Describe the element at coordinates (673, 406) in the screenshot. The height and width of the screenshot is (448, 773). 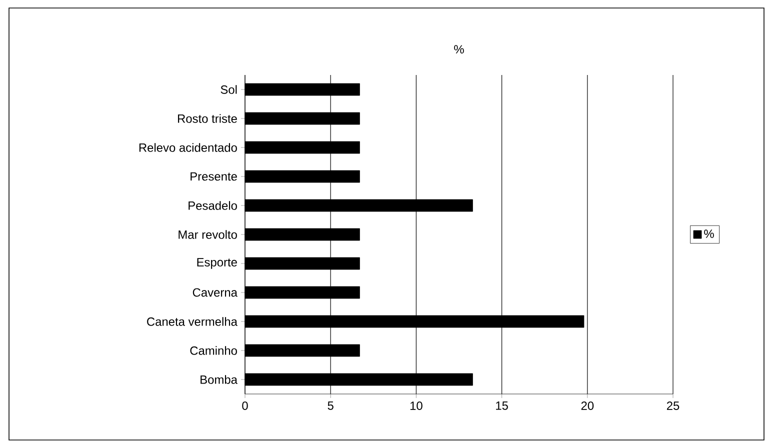
I see `x-tick-label: 25` at that location.